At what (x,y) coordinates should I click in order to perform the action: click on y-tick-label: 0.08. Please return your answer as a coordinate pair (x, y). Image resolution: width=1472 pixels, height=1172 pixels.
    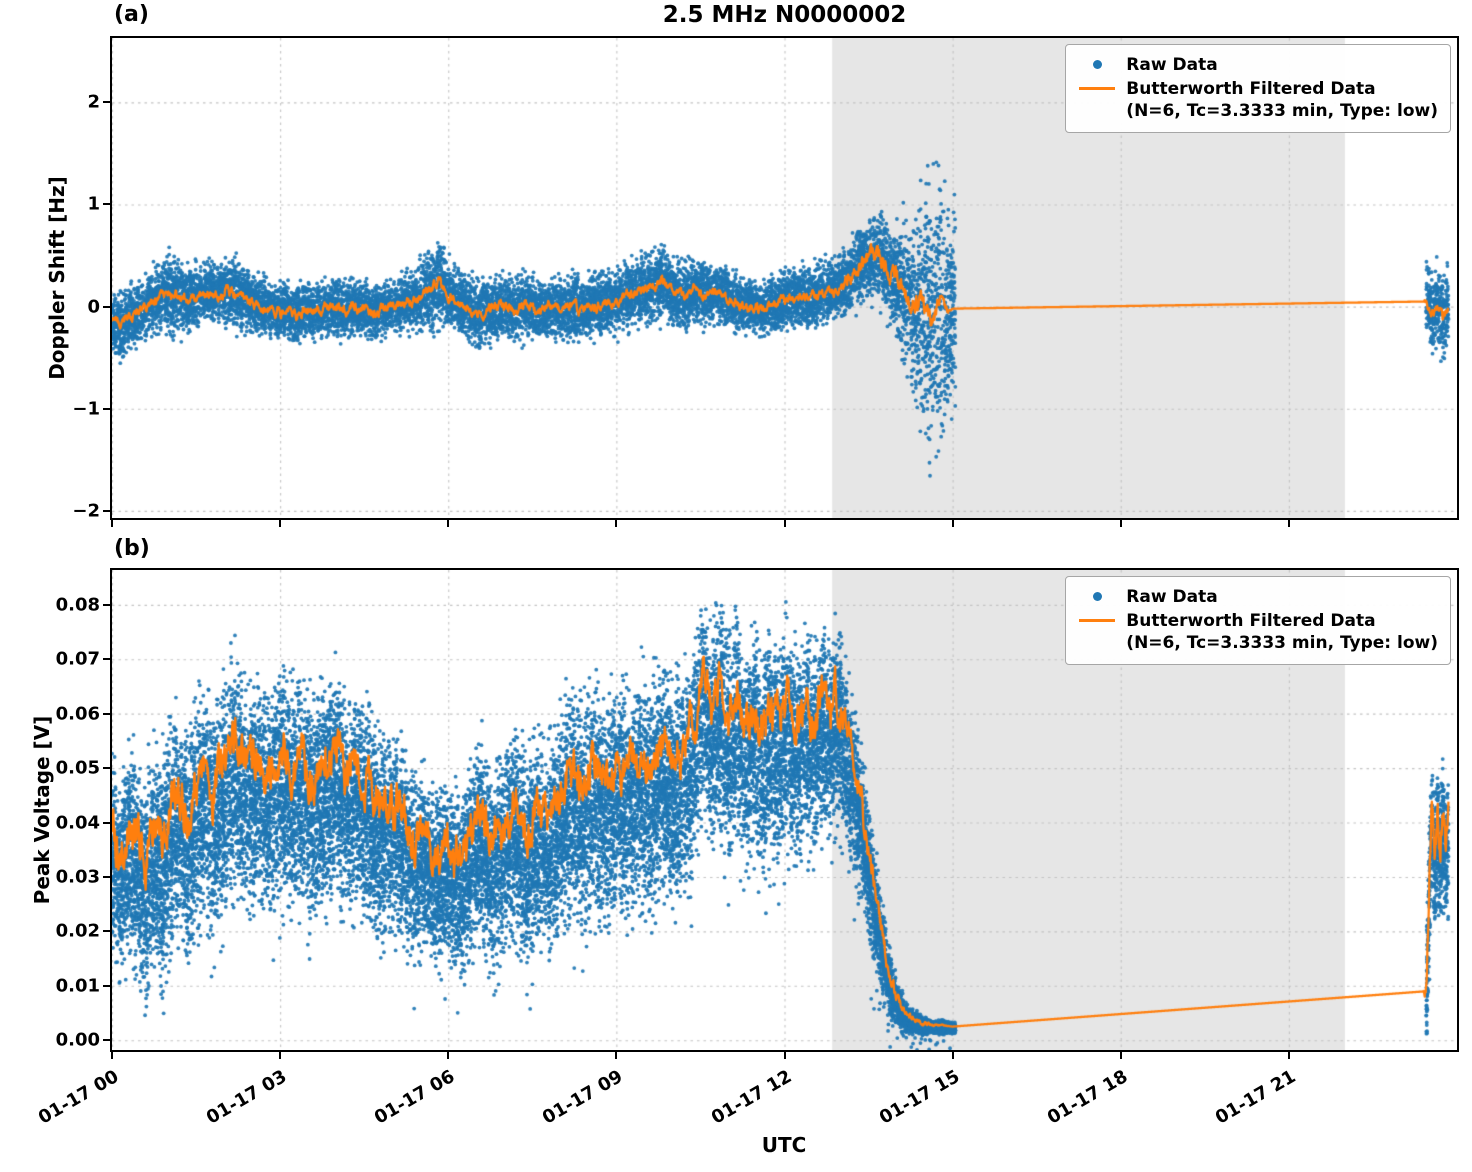
    Looking at the image, I should click on (77, 605).